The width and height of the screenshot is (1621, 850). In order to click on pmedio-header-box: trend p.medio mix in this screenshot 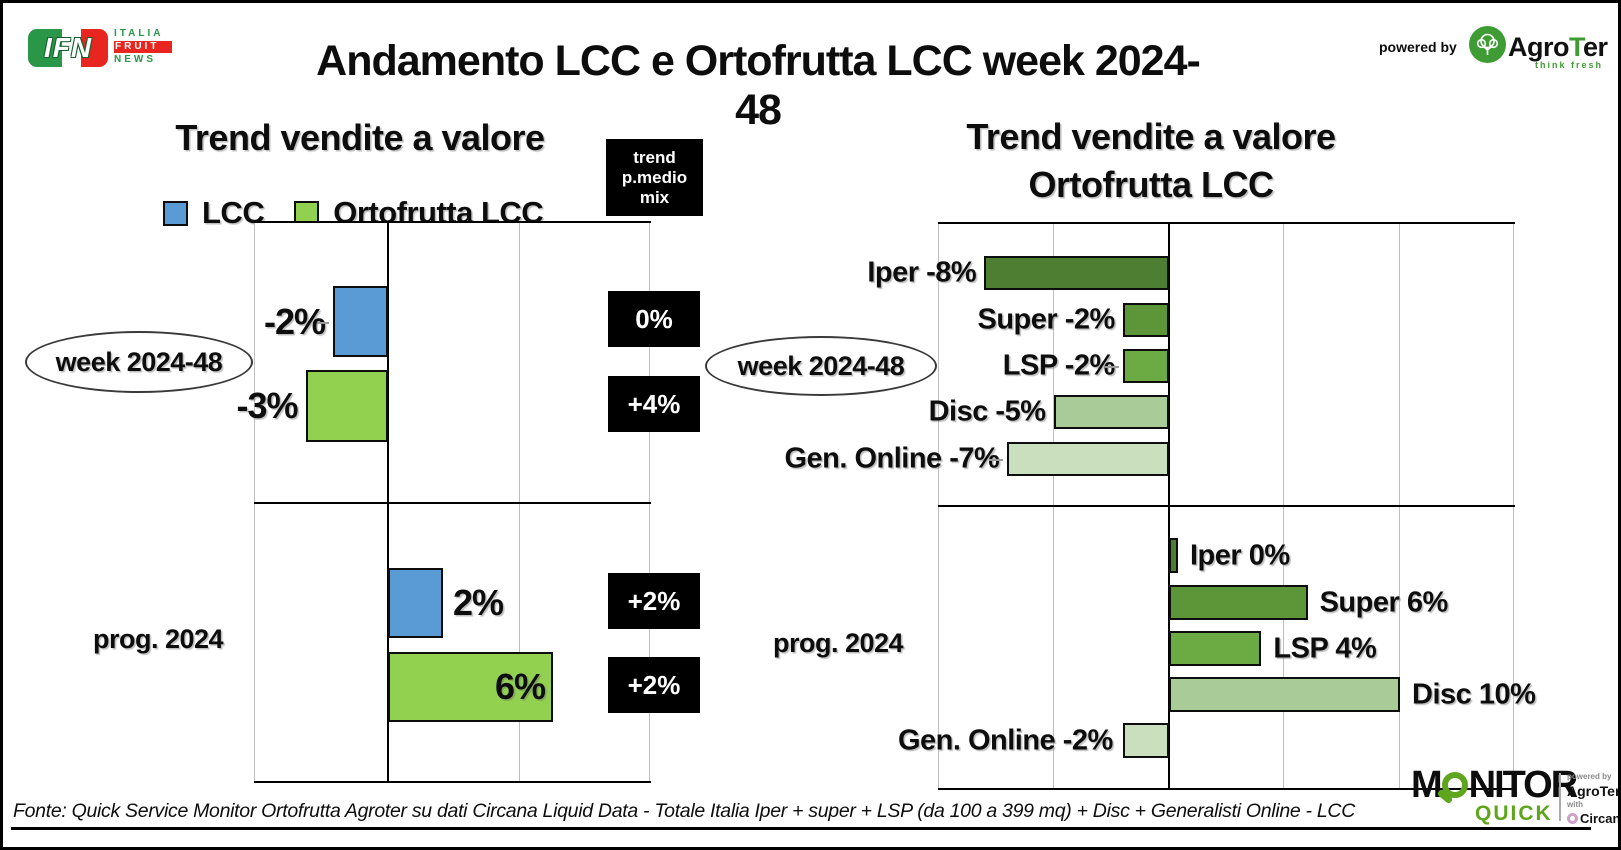, I will do `click(654, 177)`.